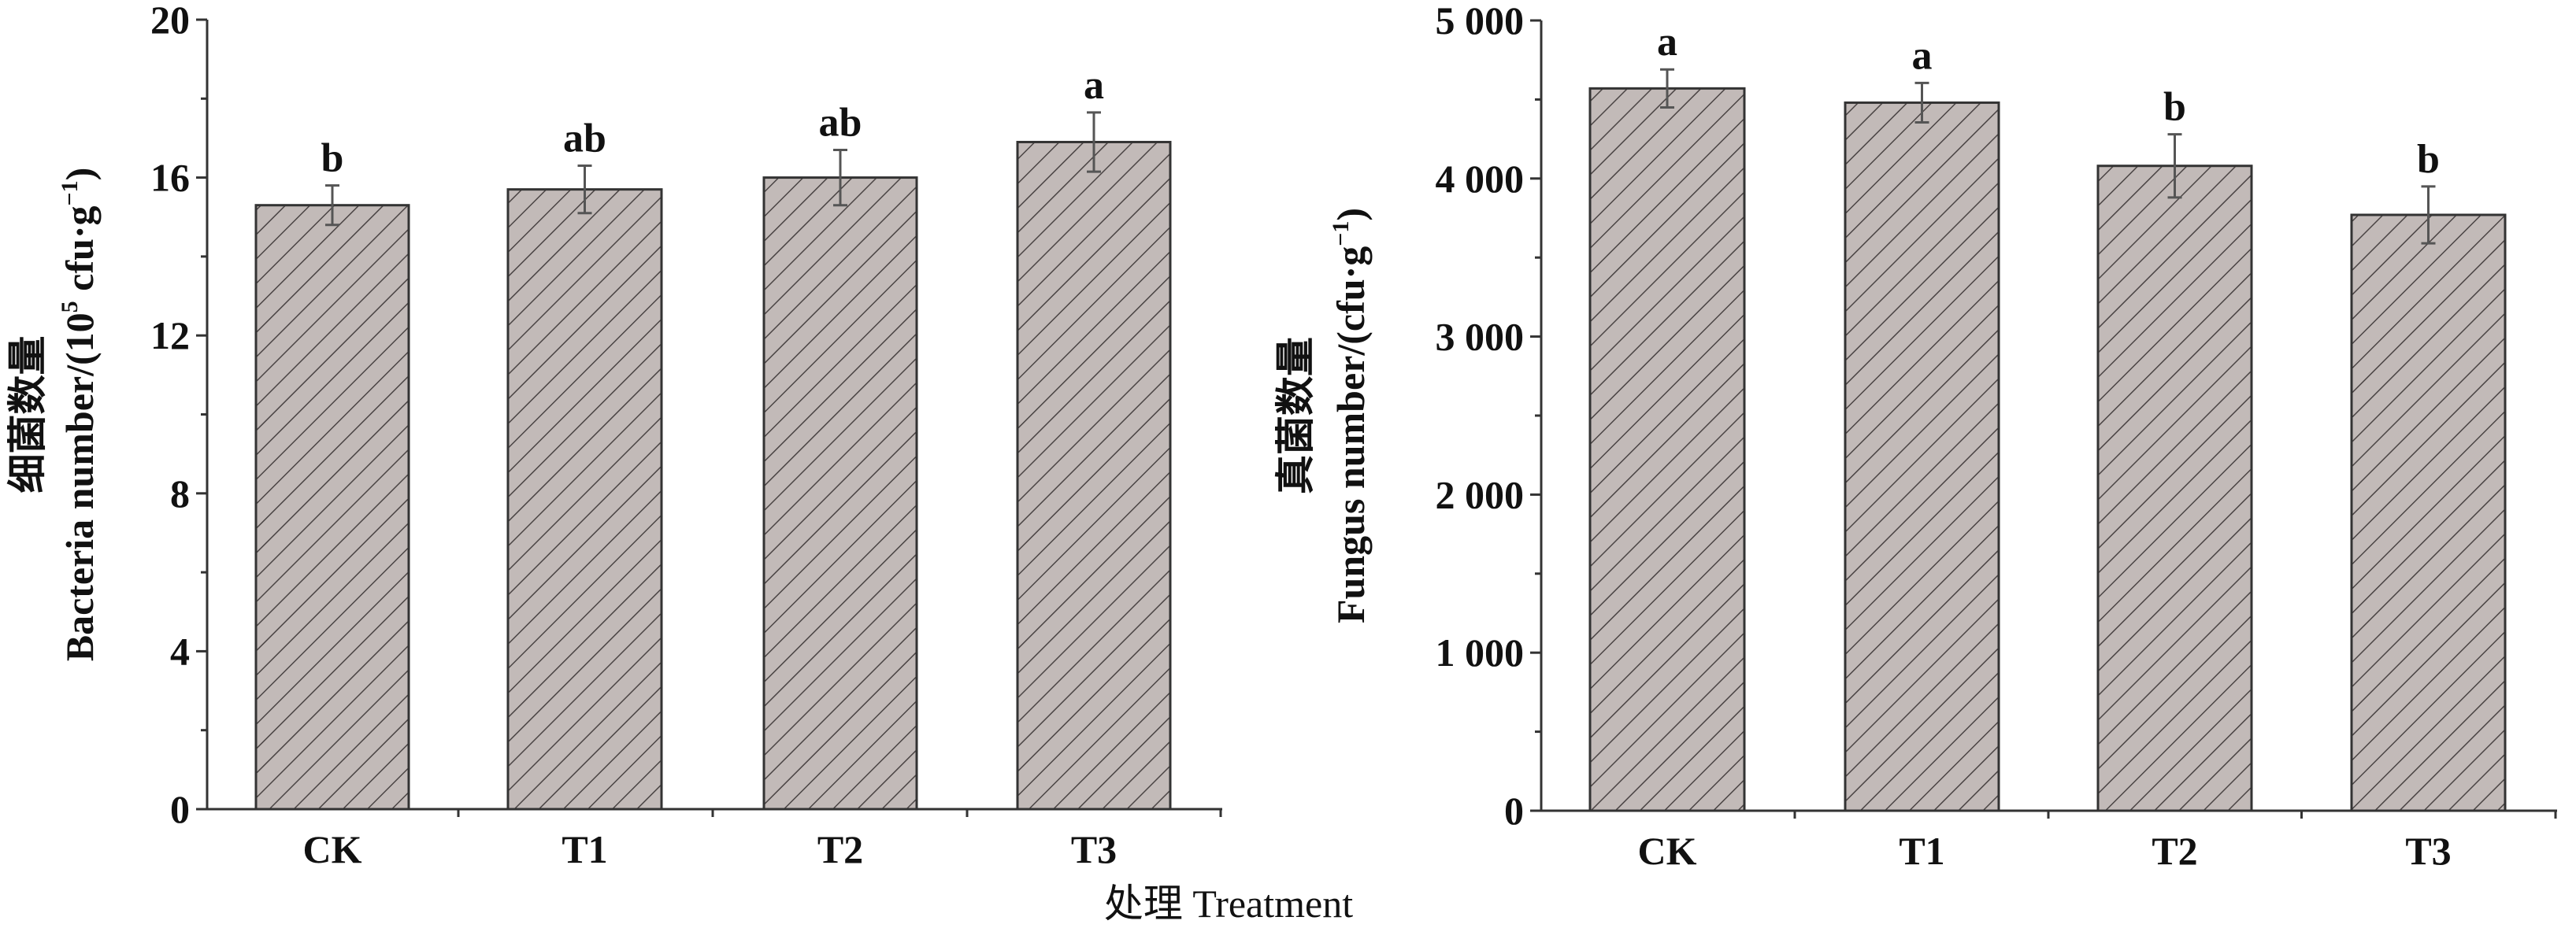 The width and height of the screenshot is (2576, 928). Describe the element at coordinates (1351, 435) in the screenshot. I see `y-title-text: Fungus number/(cfu·g` at that location.